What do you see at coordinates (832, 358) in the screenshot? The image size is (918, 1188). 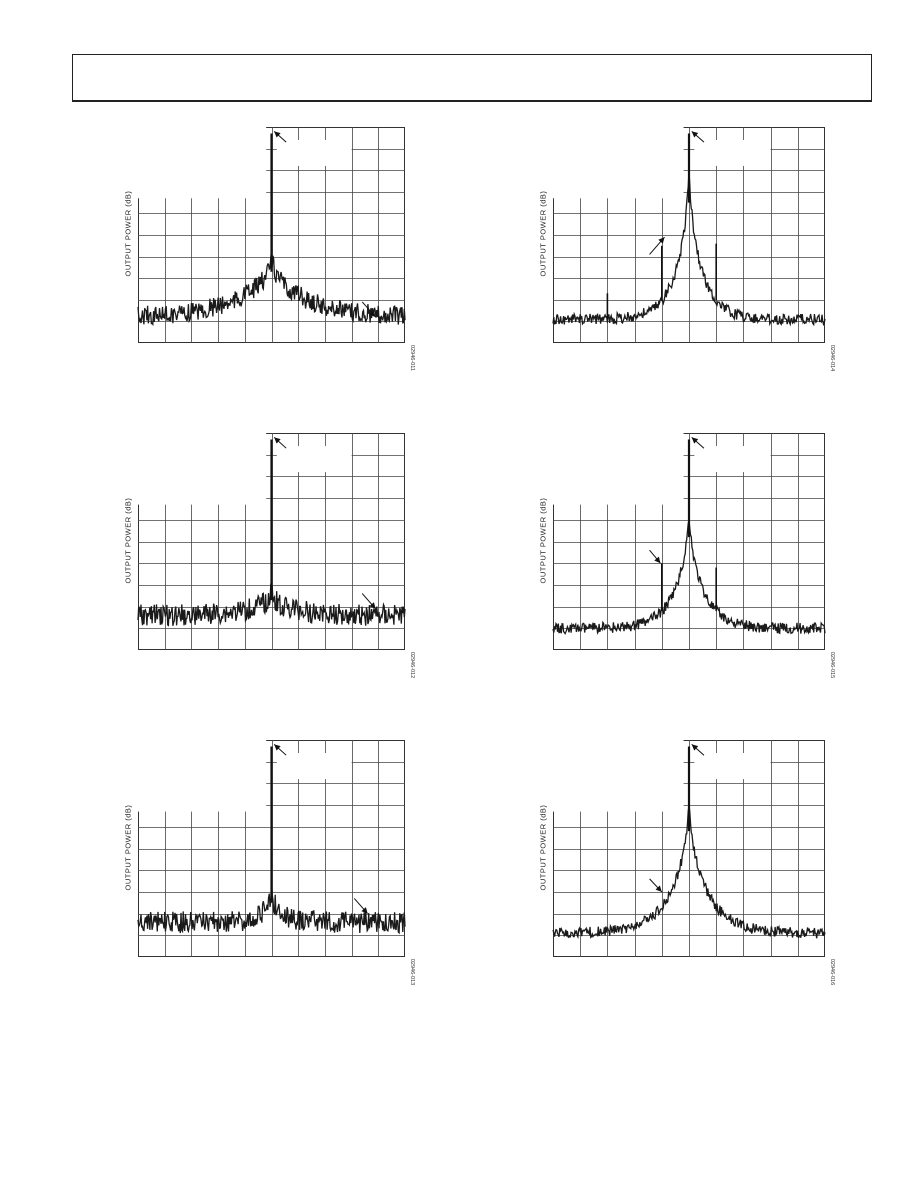 I see `figure-id: 02946-014` at bounding box center [832, 358].